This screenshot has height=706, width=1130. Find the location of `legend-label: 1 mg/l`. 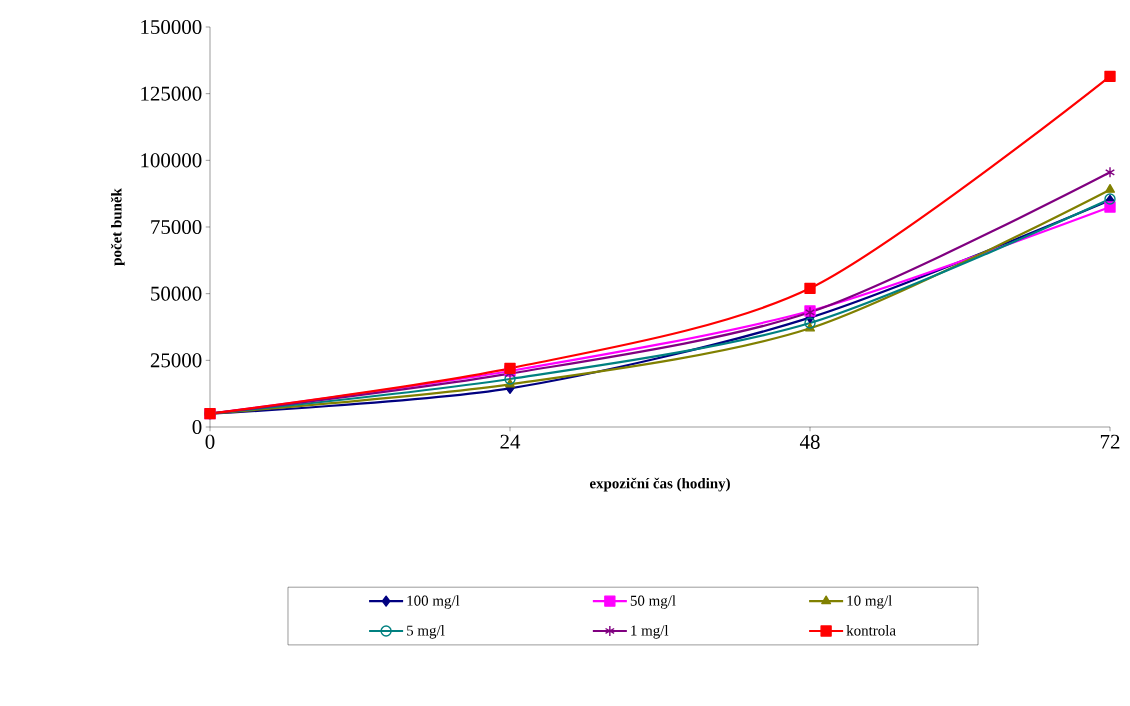

legend-label: 1 mg/l is located at coordinates (650, 632).